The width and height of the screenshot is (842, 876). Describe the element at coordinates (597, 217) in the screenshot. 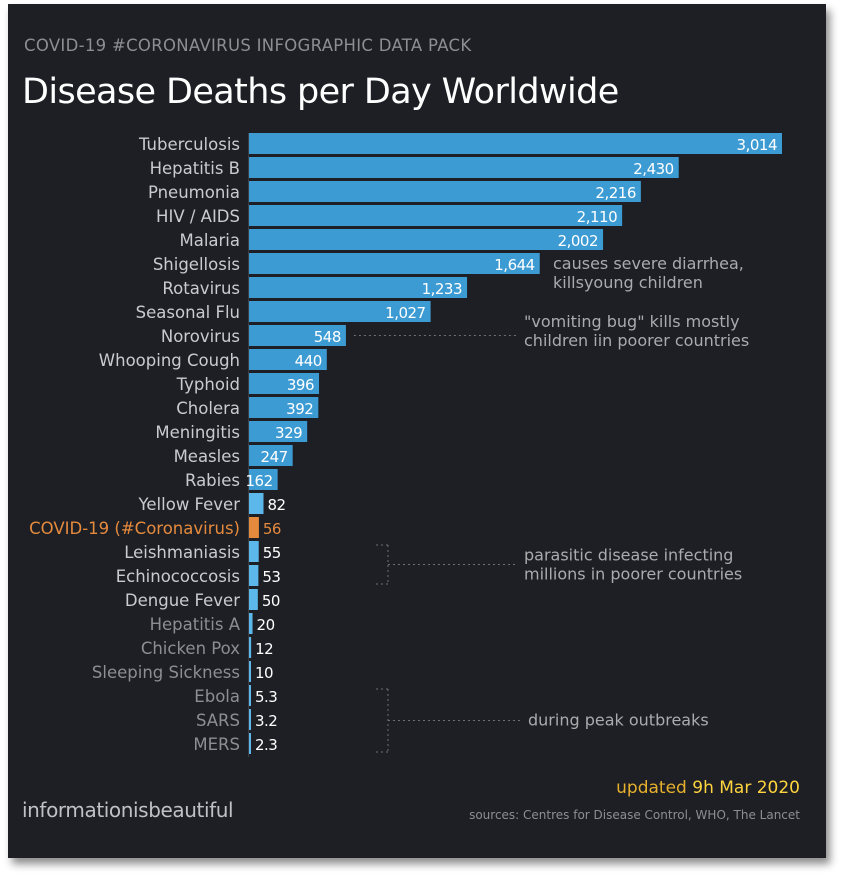

I see `value-label: 2,110` at that location.